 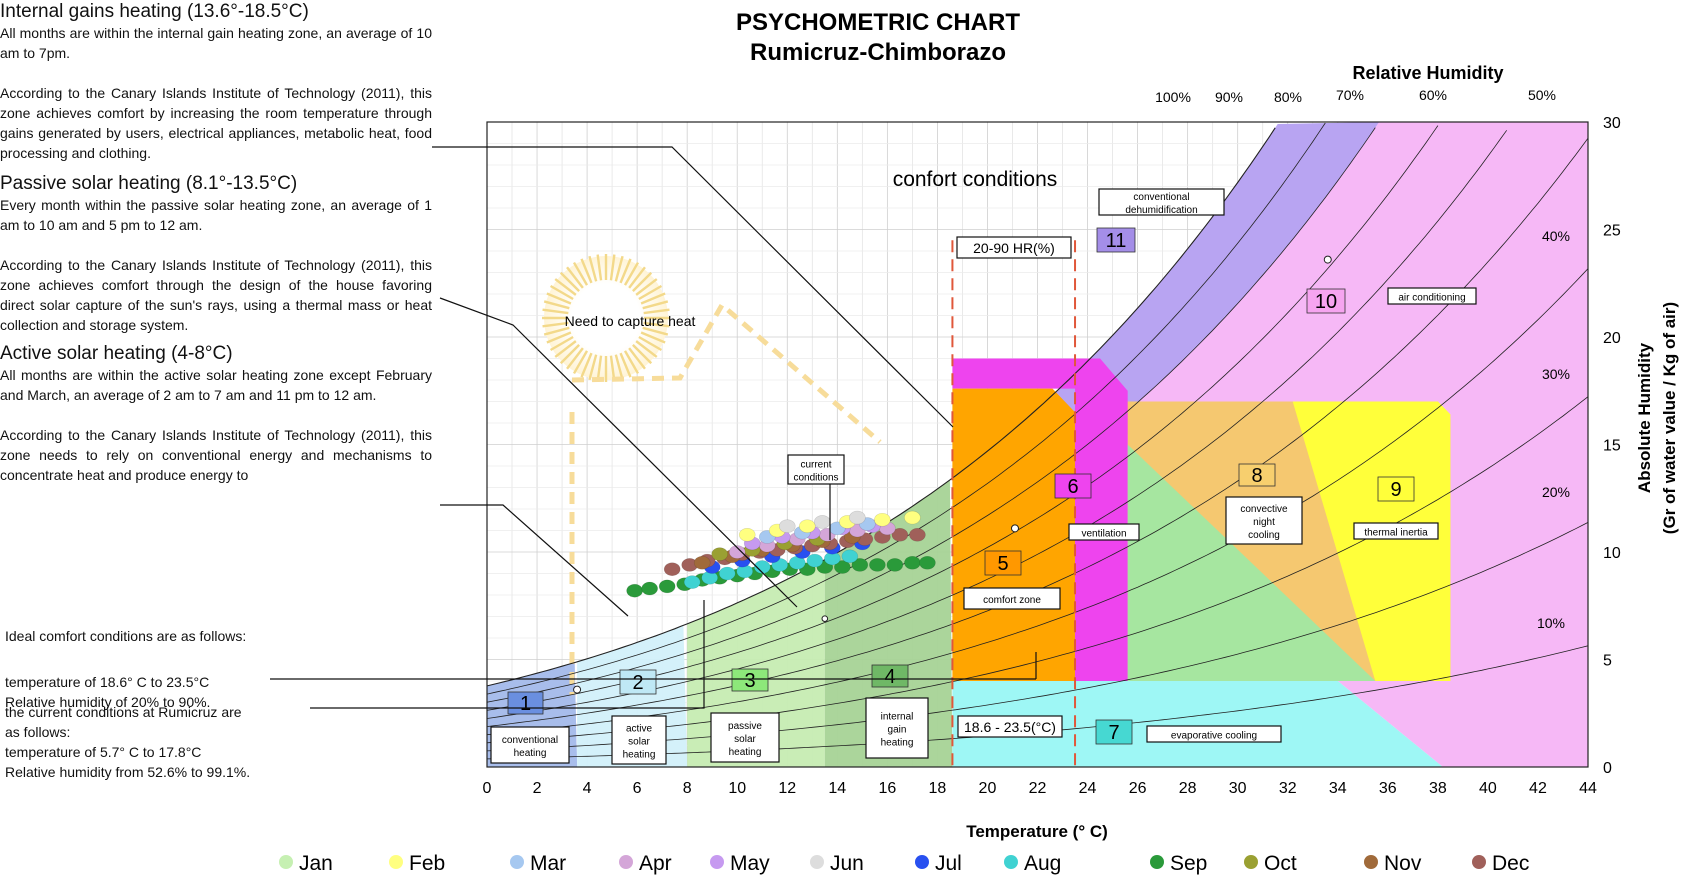 I want to click on zone-9-name-label: thermal inertia, so click(x=1396, y=532).